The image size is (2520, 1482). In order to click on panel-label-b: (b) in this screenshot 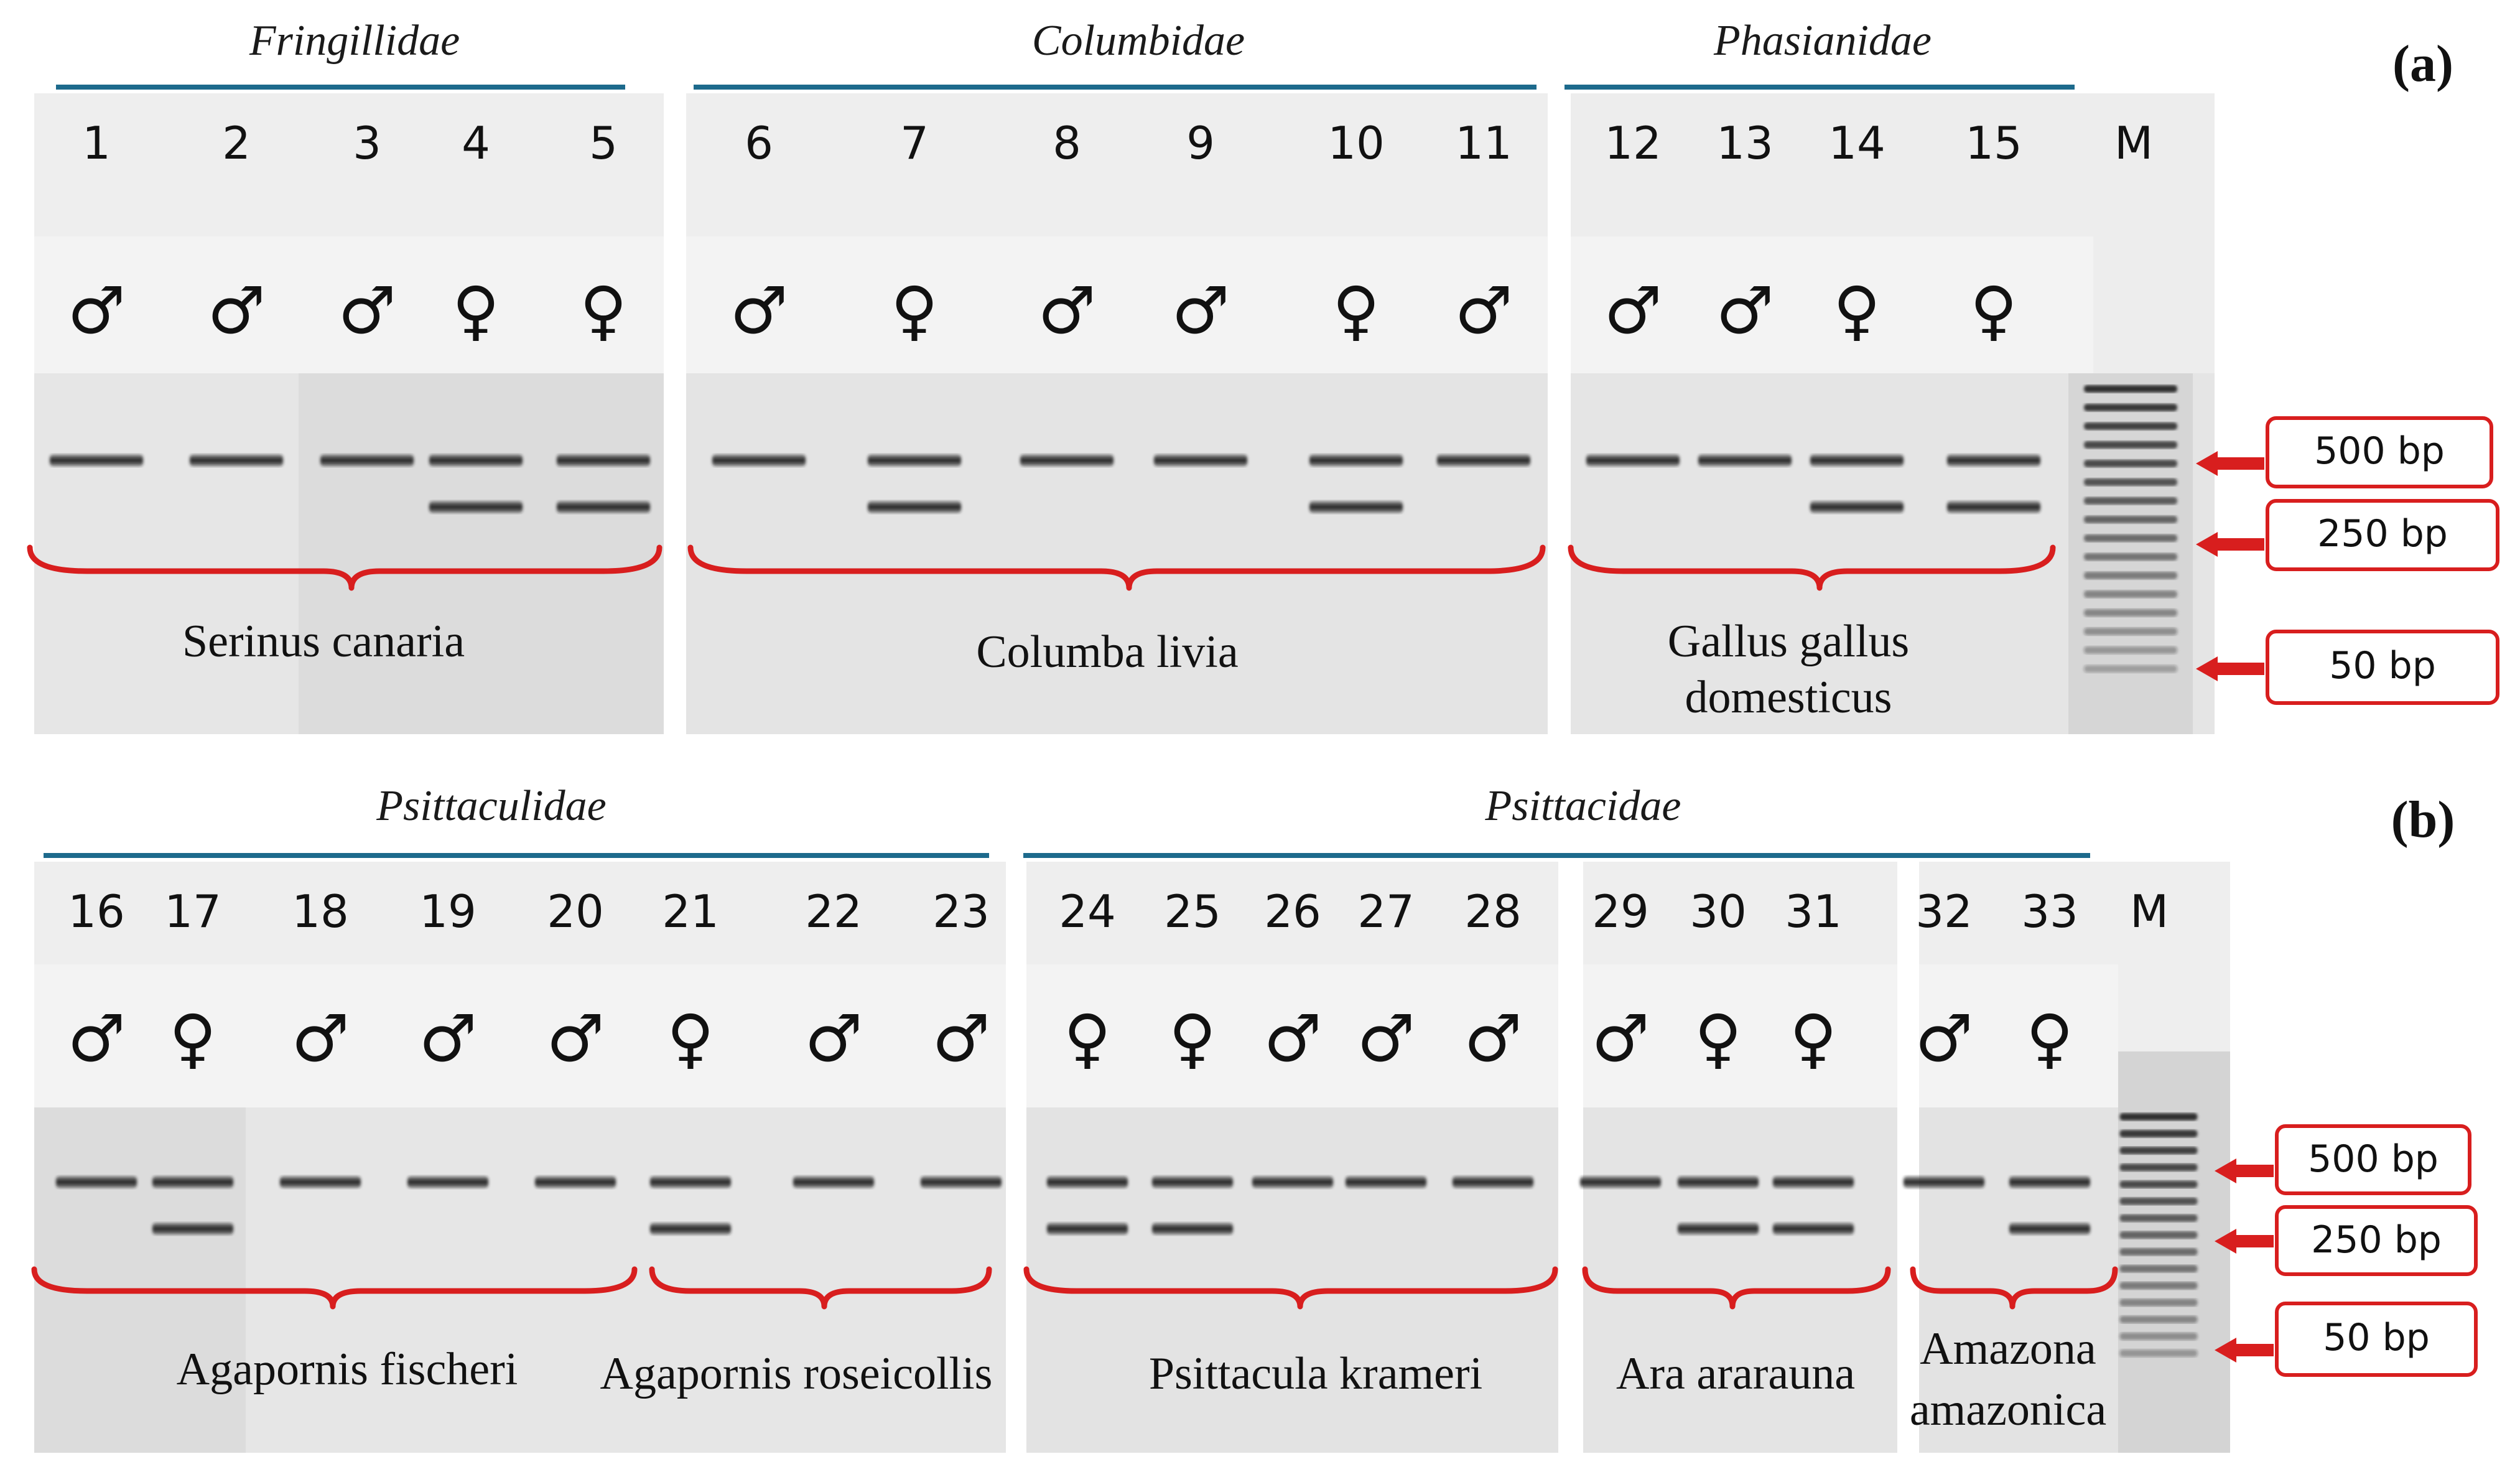, I will do `click(2423, 820)`.